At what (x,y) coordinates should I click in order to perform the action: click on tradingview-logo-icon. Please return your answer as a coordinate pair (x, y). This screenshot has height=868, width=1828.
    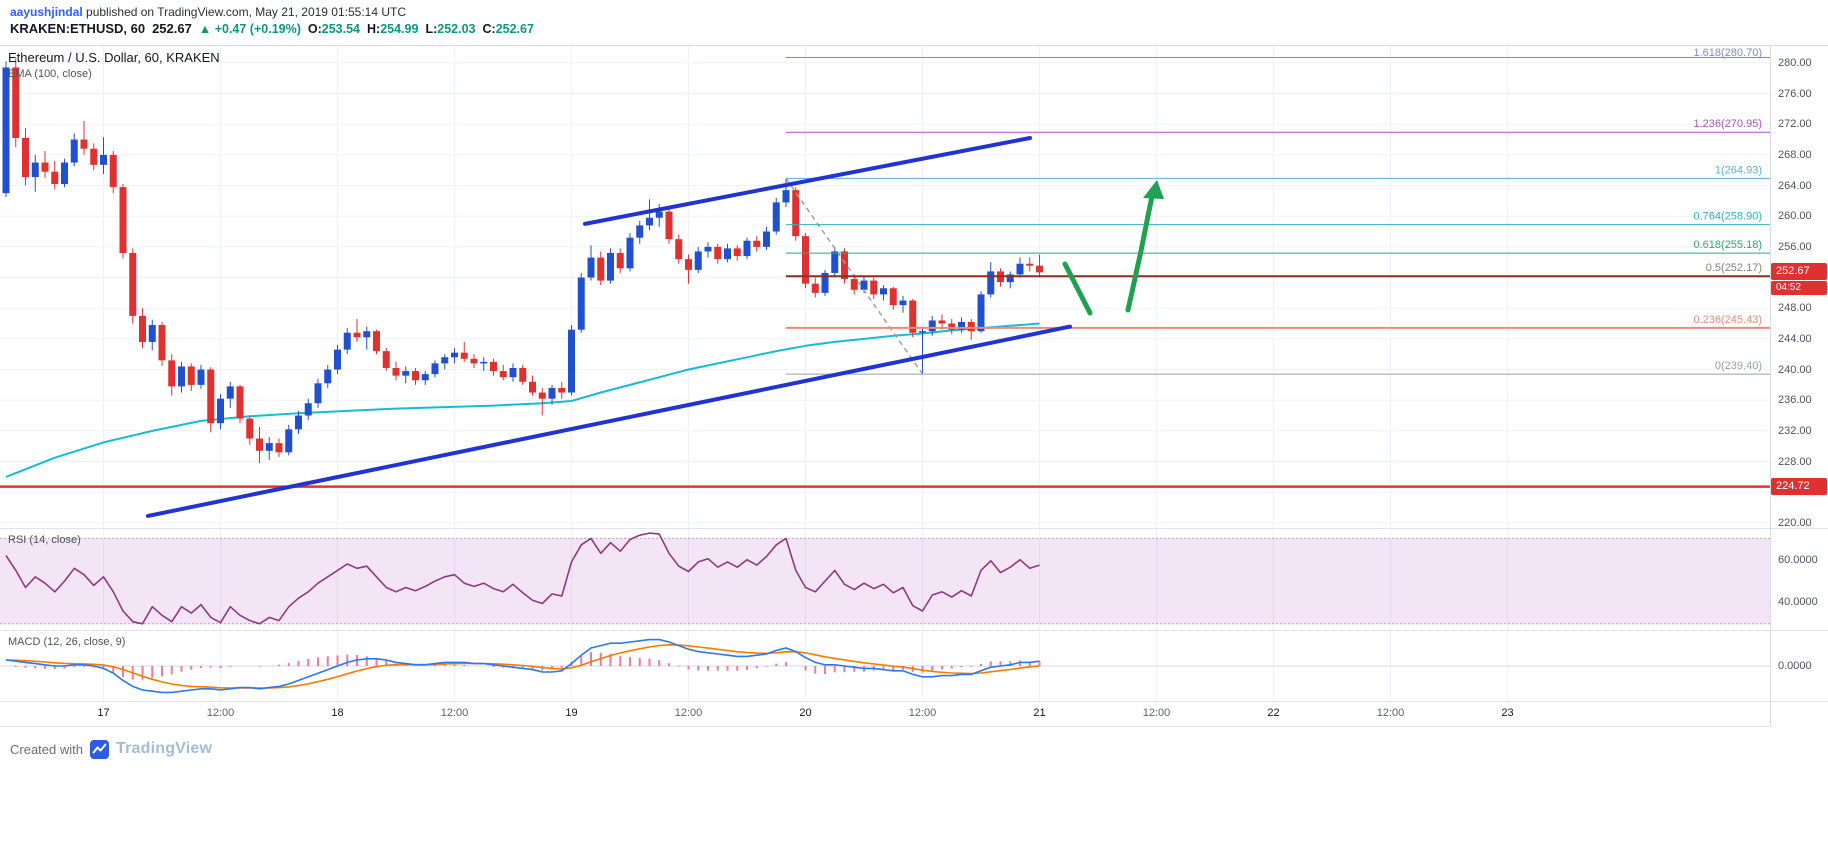
    Looking at the image, I should click on (99, 749).